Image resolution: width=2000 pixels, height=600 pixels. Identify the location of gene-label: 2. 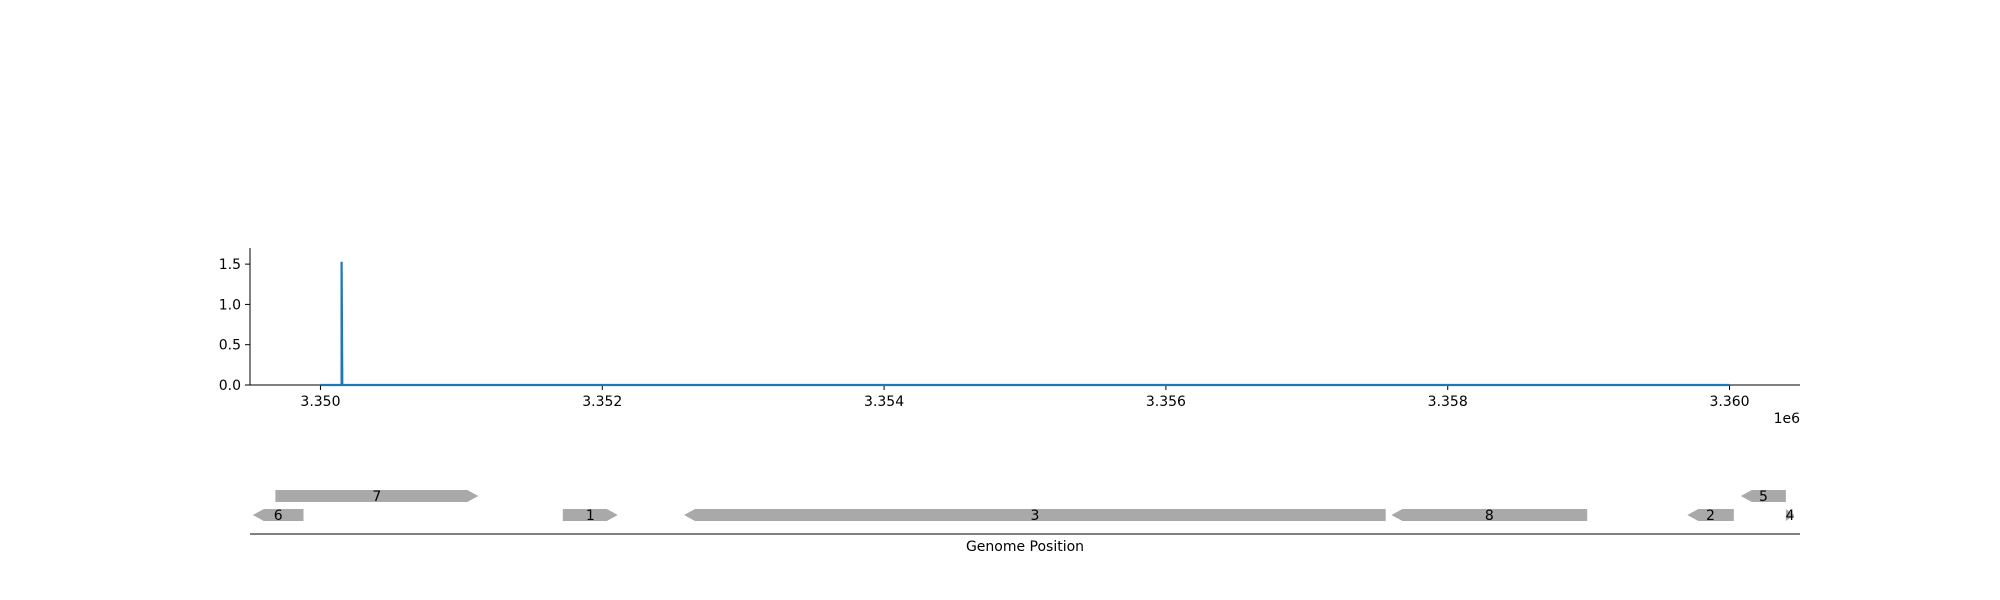
(1710, 516).